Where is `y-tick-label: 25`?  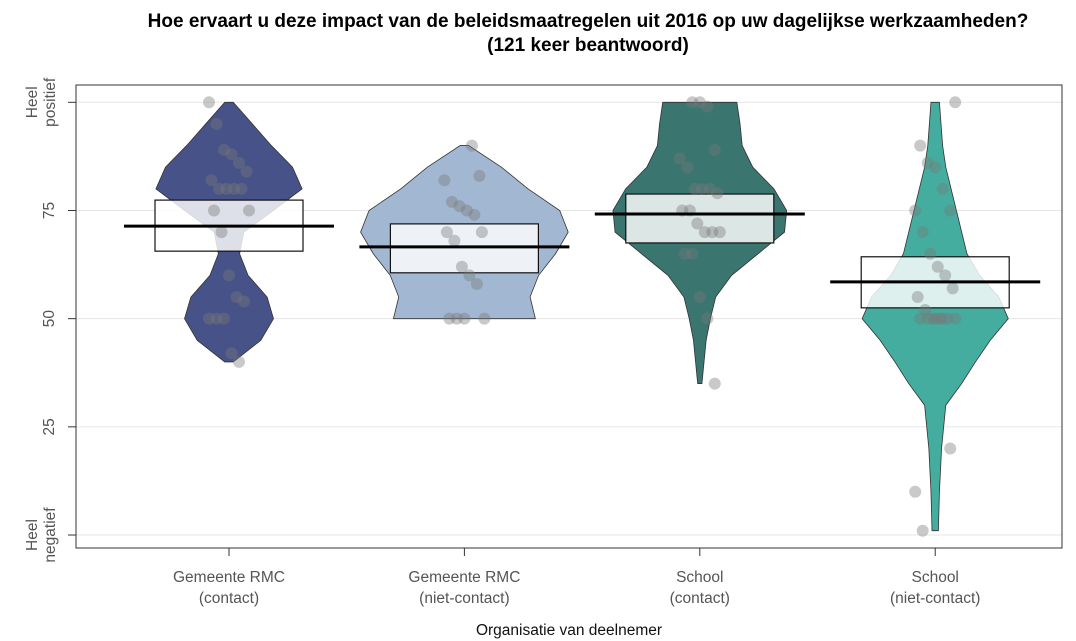
y-tick-label: 25 is located at coordinates (49, 426).